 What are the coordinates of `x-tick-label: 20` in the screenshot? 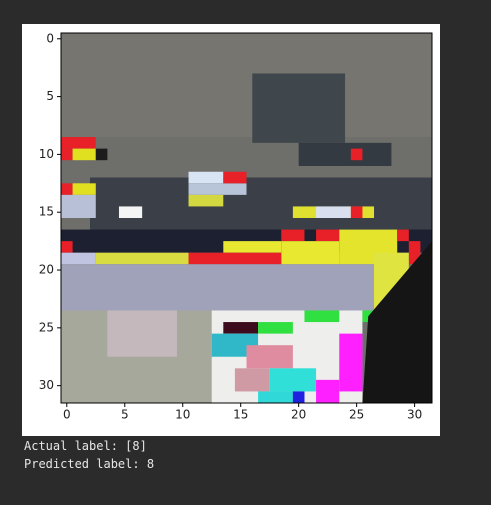 It's located at (298, 415).